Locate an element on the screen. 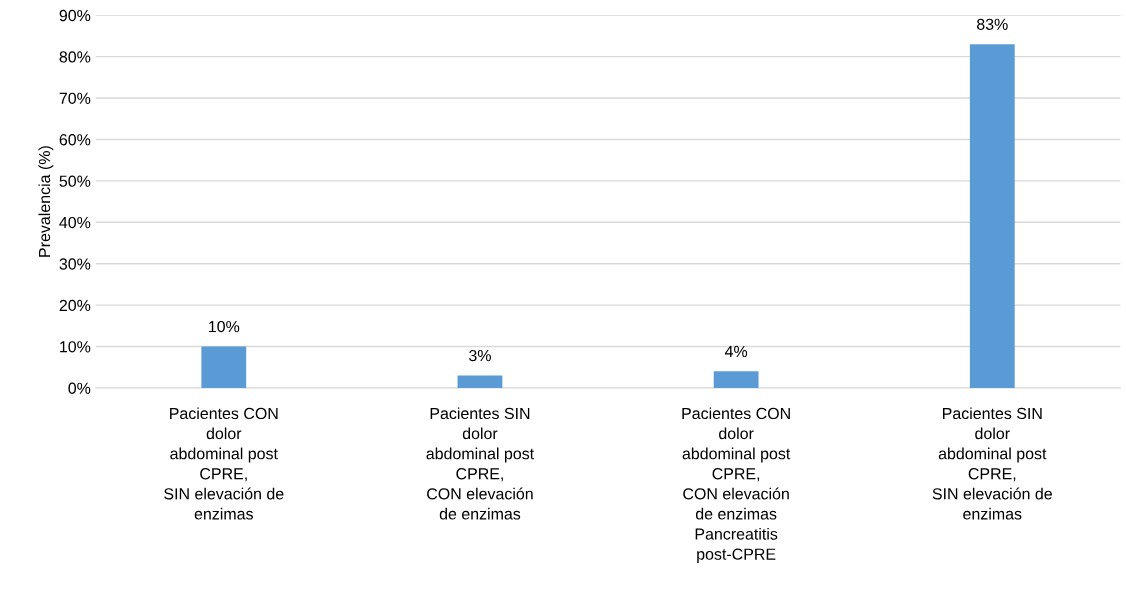 The height and width of the screenshot is (609, 1126). y-tick-label: 60% is located at coordinates (75, 140).